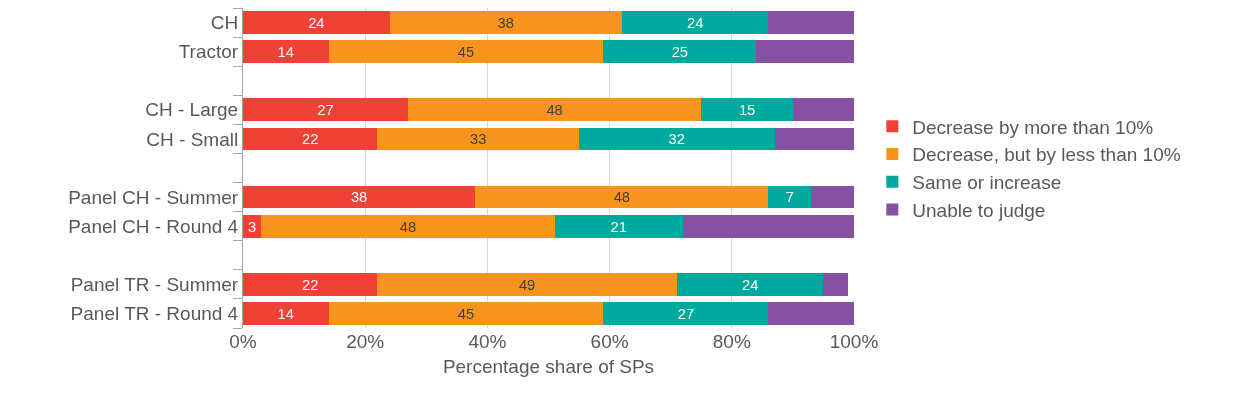 Image resolution: width=1252 pixels, height=406 pixels. What do you see at coordinates (252, 226) in the screenshot?
I see `data-label: 3` at bounding box center [252, 226].